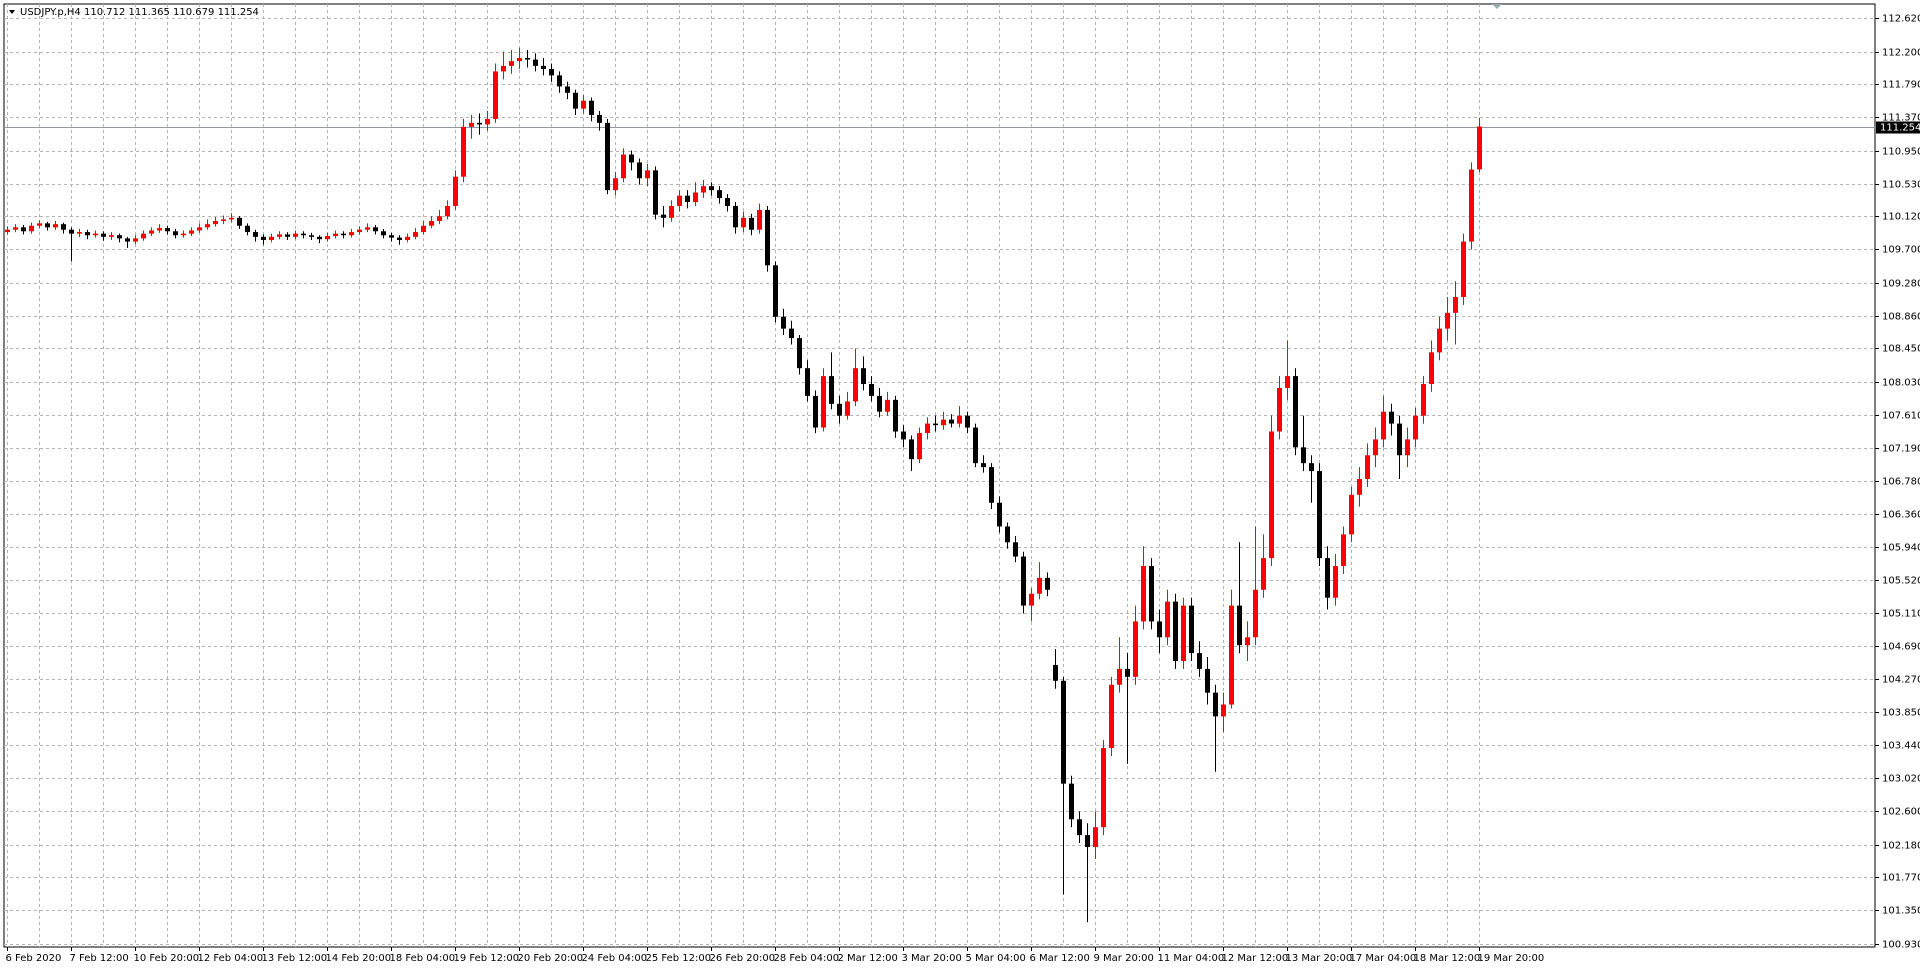 The height and width of the screenshot is (968, 1920). I want to click on y-tick-label: 104.270, so click(1901, 680).